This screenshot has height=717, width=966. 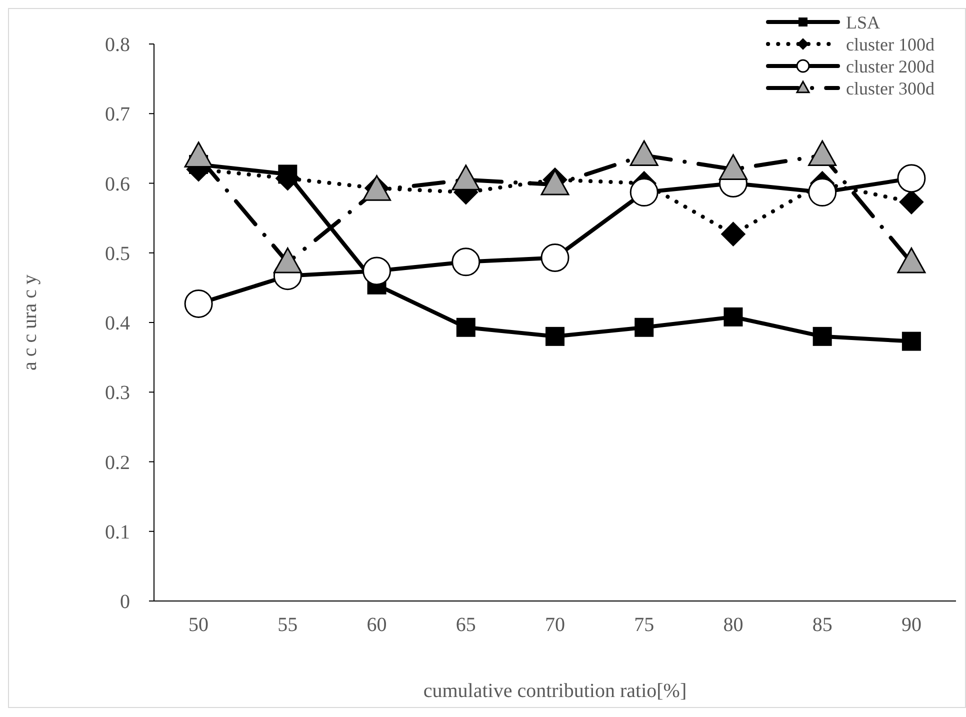 I want to click on y-axis-title: a c c ura c y, so click(x=30, y=322).